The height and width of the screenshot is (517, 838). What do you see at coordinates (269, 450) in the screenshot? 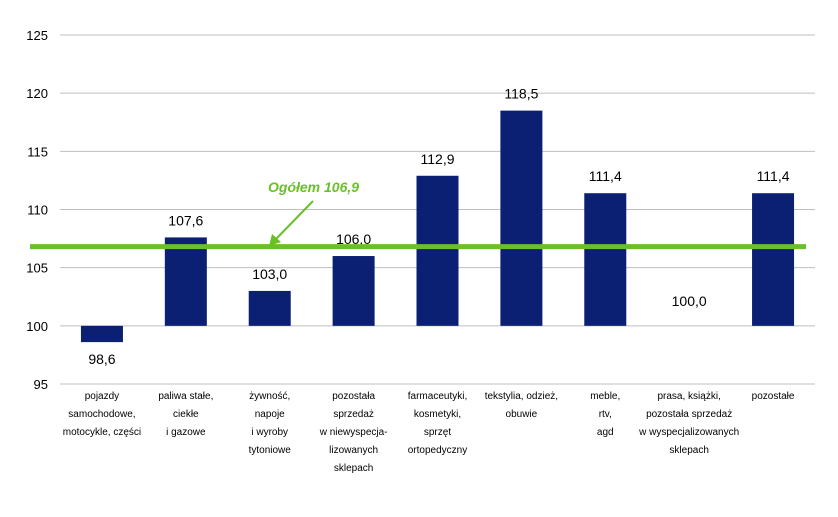
I see `category-label-line: tytoniowe` at bounding box center [269, 450].